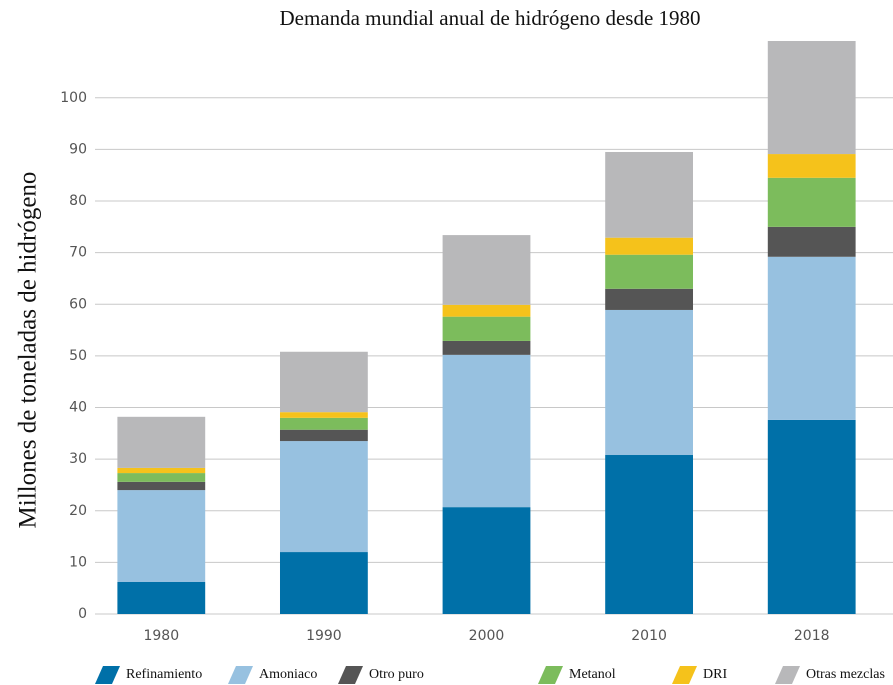 Image resolution: width=893 pixels, height=685 pixels. What do you see at coordinates (164, 674) in the screenshot?
I see `legend-label: Refinamiento` at bounding box center [164, 674].